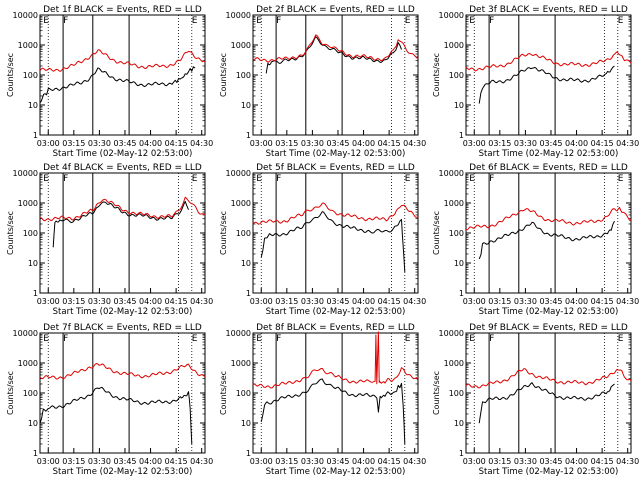  What do you see at coordinates (335, 328) in the screenshot?
I see `panel-title: Det 8f BLACK = Events, RED = LLD` at bounding box center [335, 328].